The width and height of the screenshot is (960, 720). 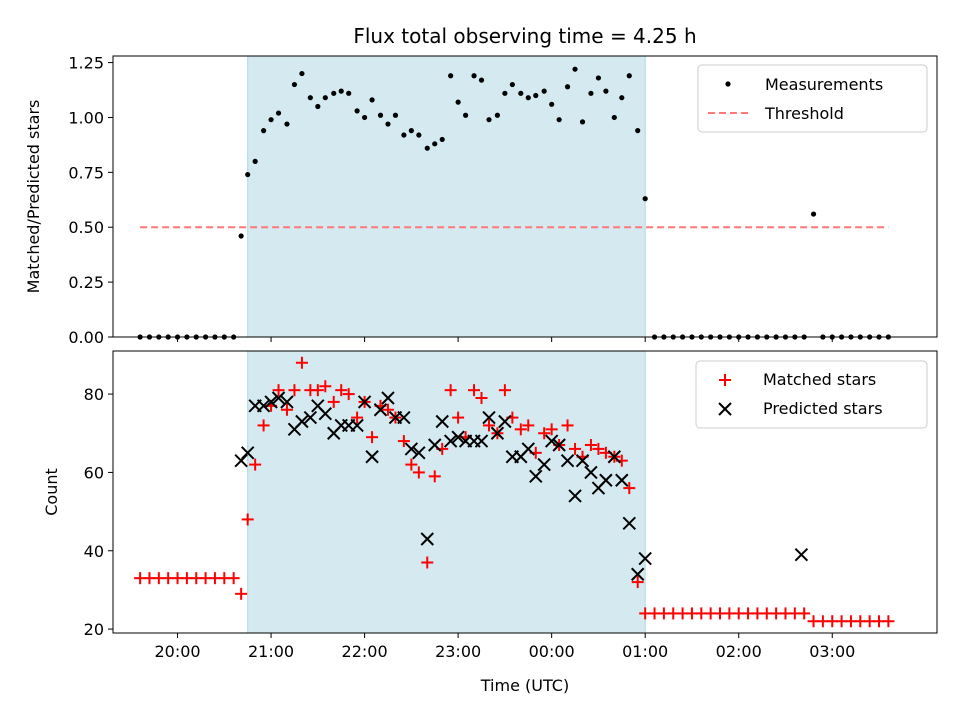 What do you see at coordinates (504, 647) in the screenshot?
I see `count-x-ticks: 20:00 21:00 22:00 23:00 00:00 01:00 02:00 03:00` at bounding box center [504, 647].